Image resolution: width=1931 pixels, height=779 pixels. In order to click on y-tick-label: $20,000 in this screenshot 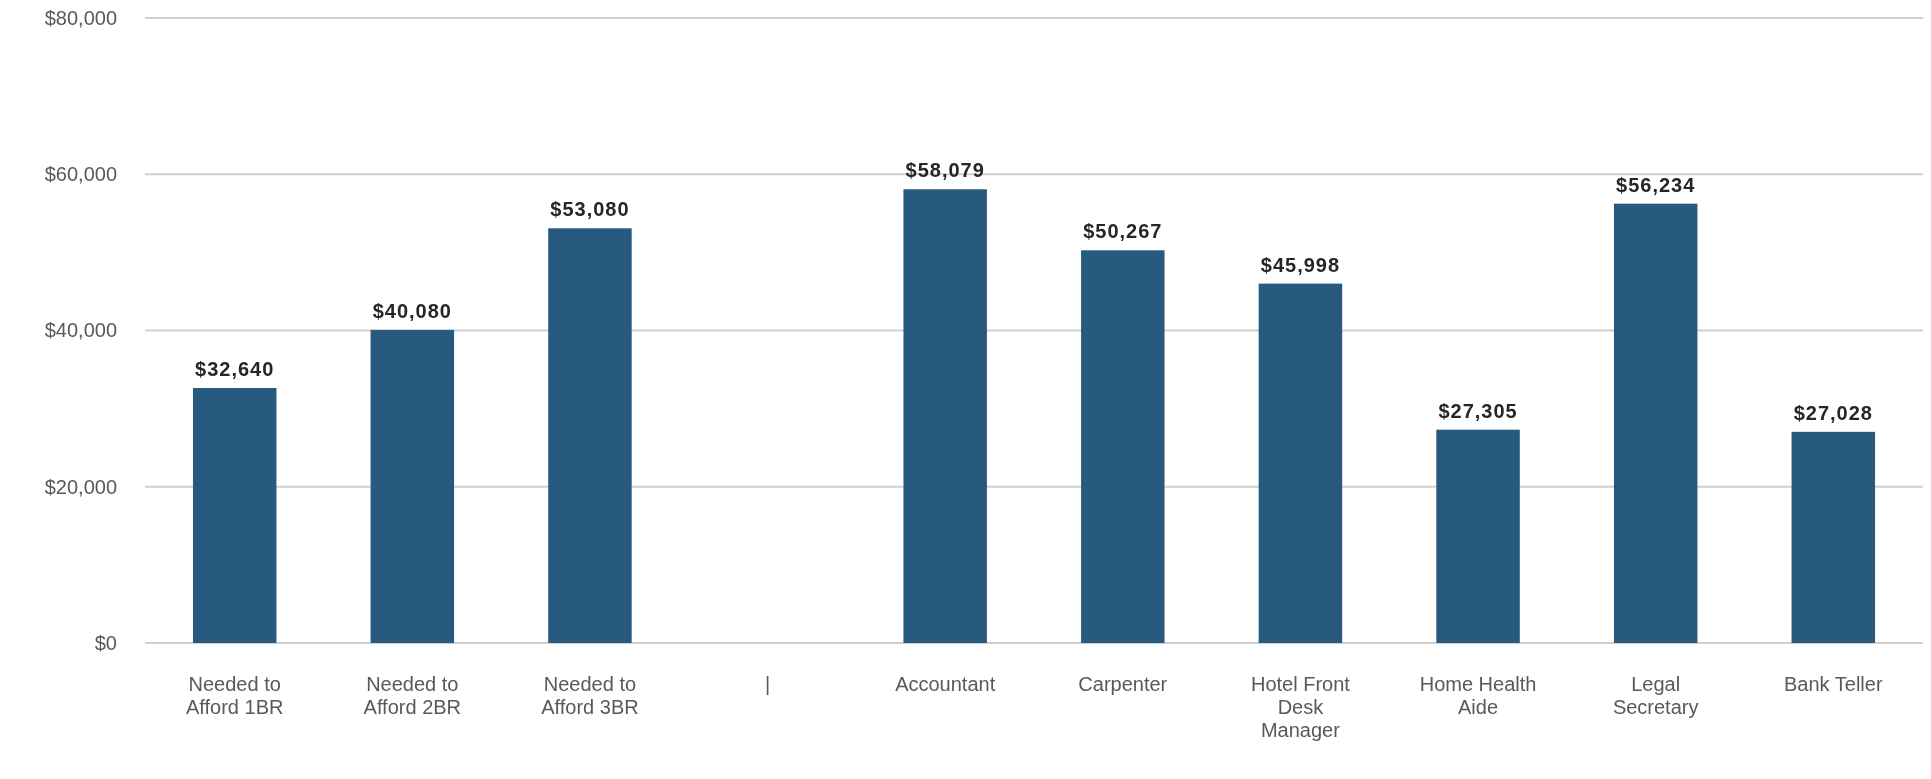, I will do `click(80, 486)`.